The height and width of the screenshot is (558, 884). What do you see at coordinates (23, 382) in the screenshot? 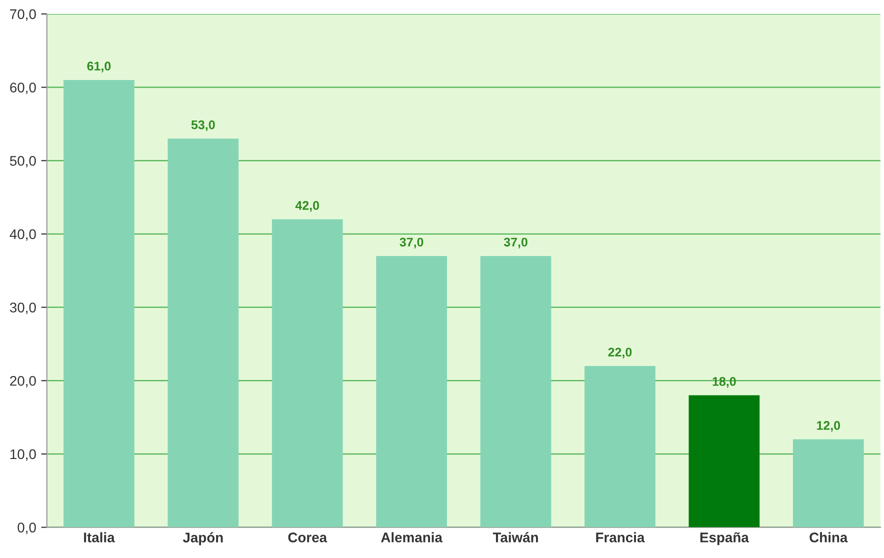
I see `y-tick-label: 20,0` at bounding box center [23, 382].